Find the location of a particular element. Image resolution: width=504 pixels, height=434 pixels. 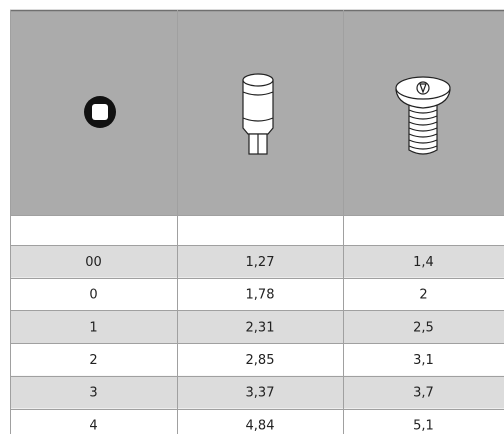

bit-icon is located at coordinates (258, 114).